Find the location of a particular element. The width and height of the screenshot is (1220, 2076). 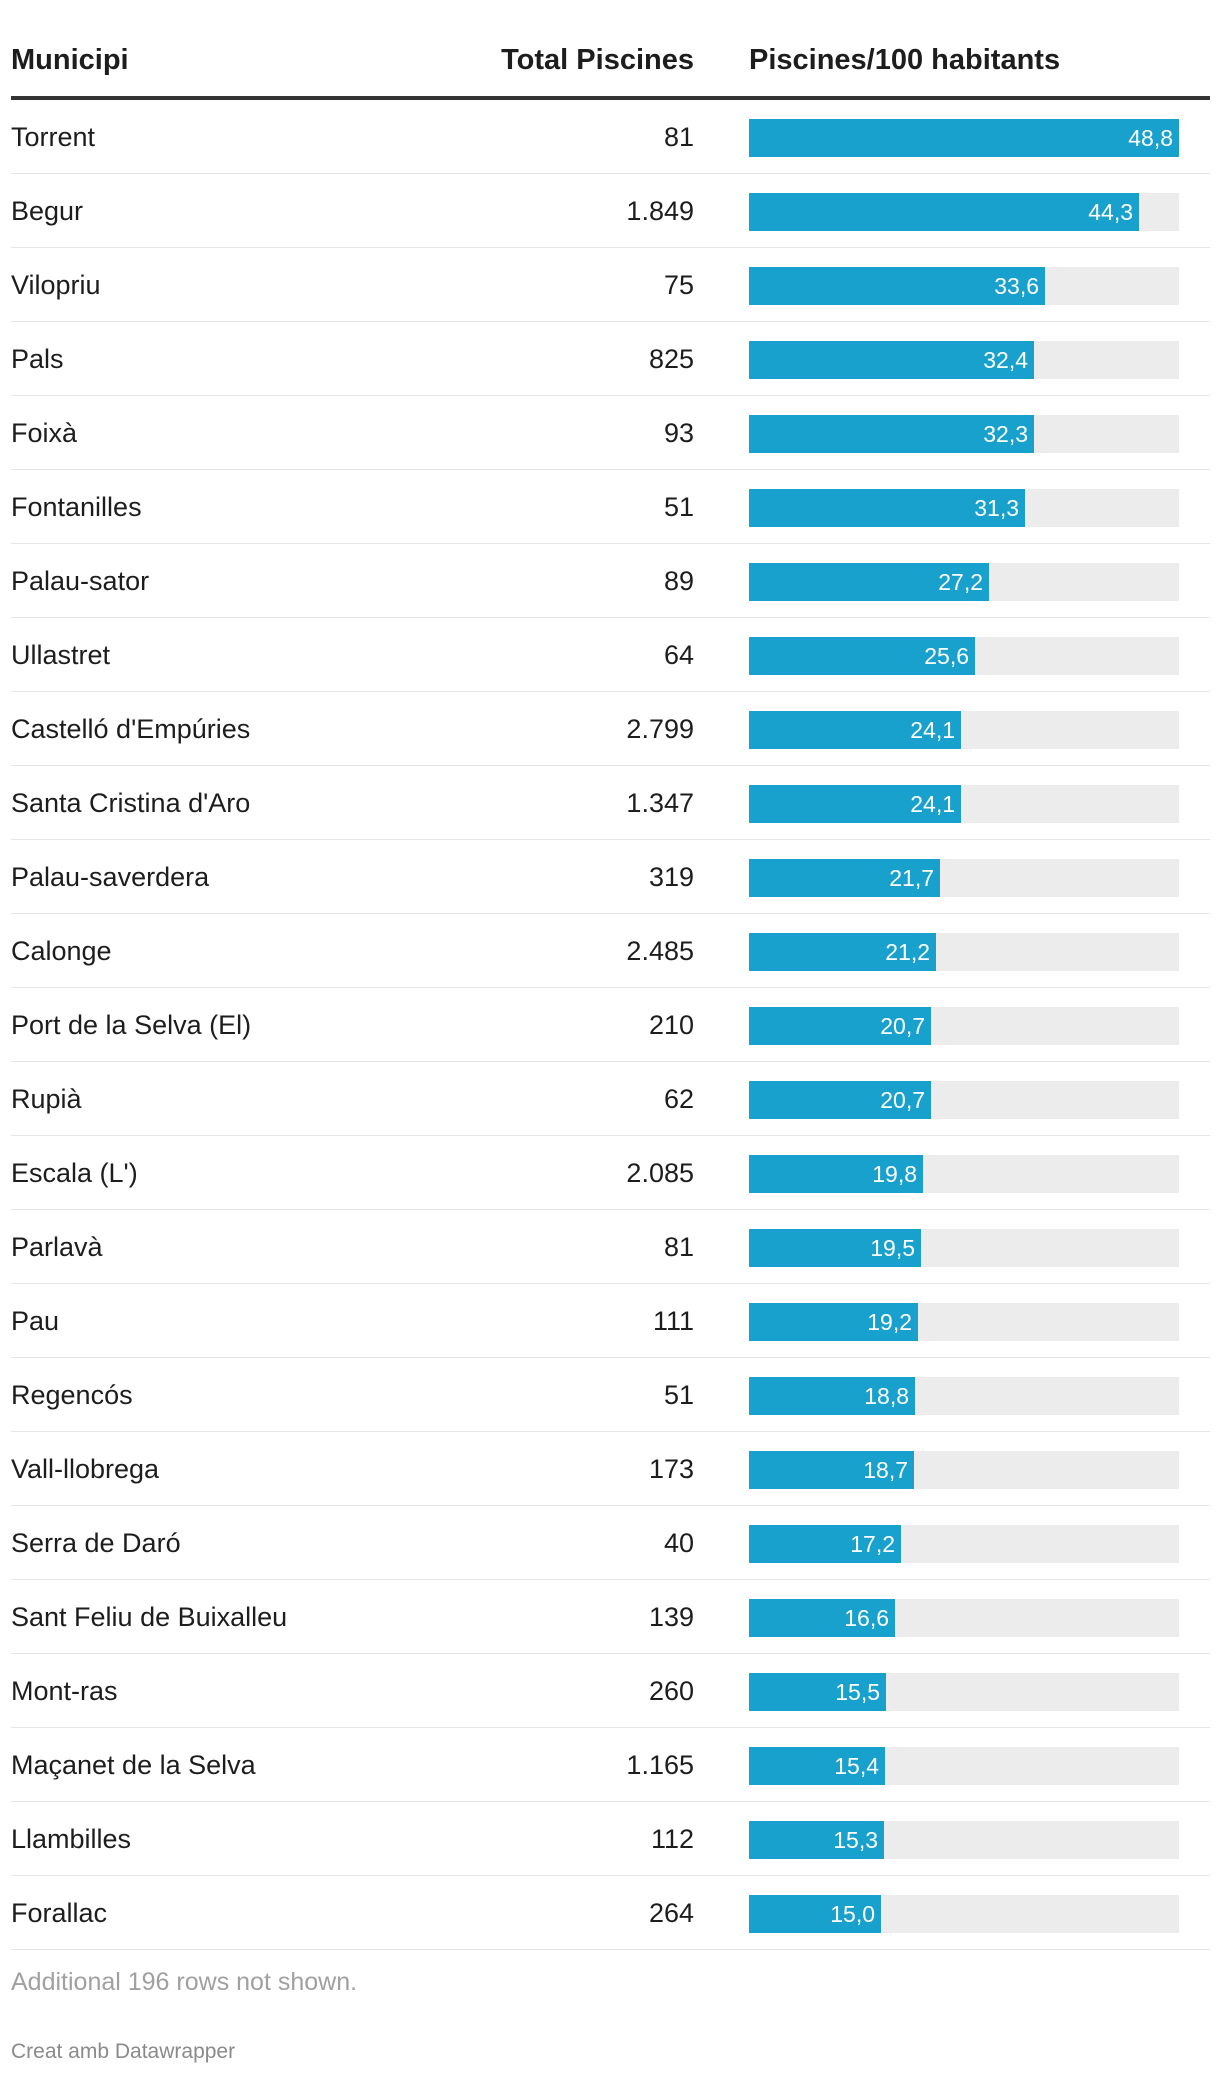

bar-track: 17,2 is located at coordinates (964, 1544).